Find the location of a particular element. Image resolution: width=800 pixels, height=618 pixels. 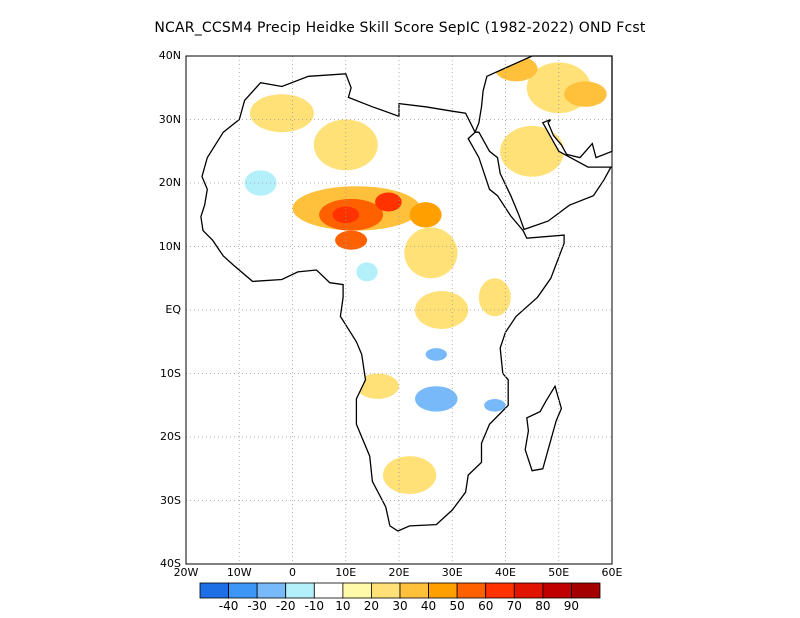

lat-tick-label: 30S is located at coordinates (170, 500).